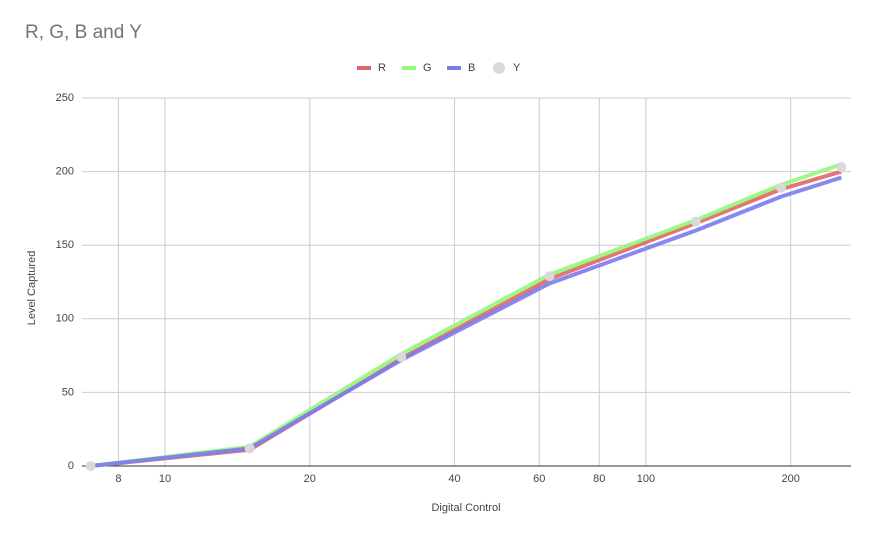 The image size is (876, 538). What do you see at coordinates (310, 479) in the screenshot?
I see `x-tick-label: 20` at bounding box center [310, 479].